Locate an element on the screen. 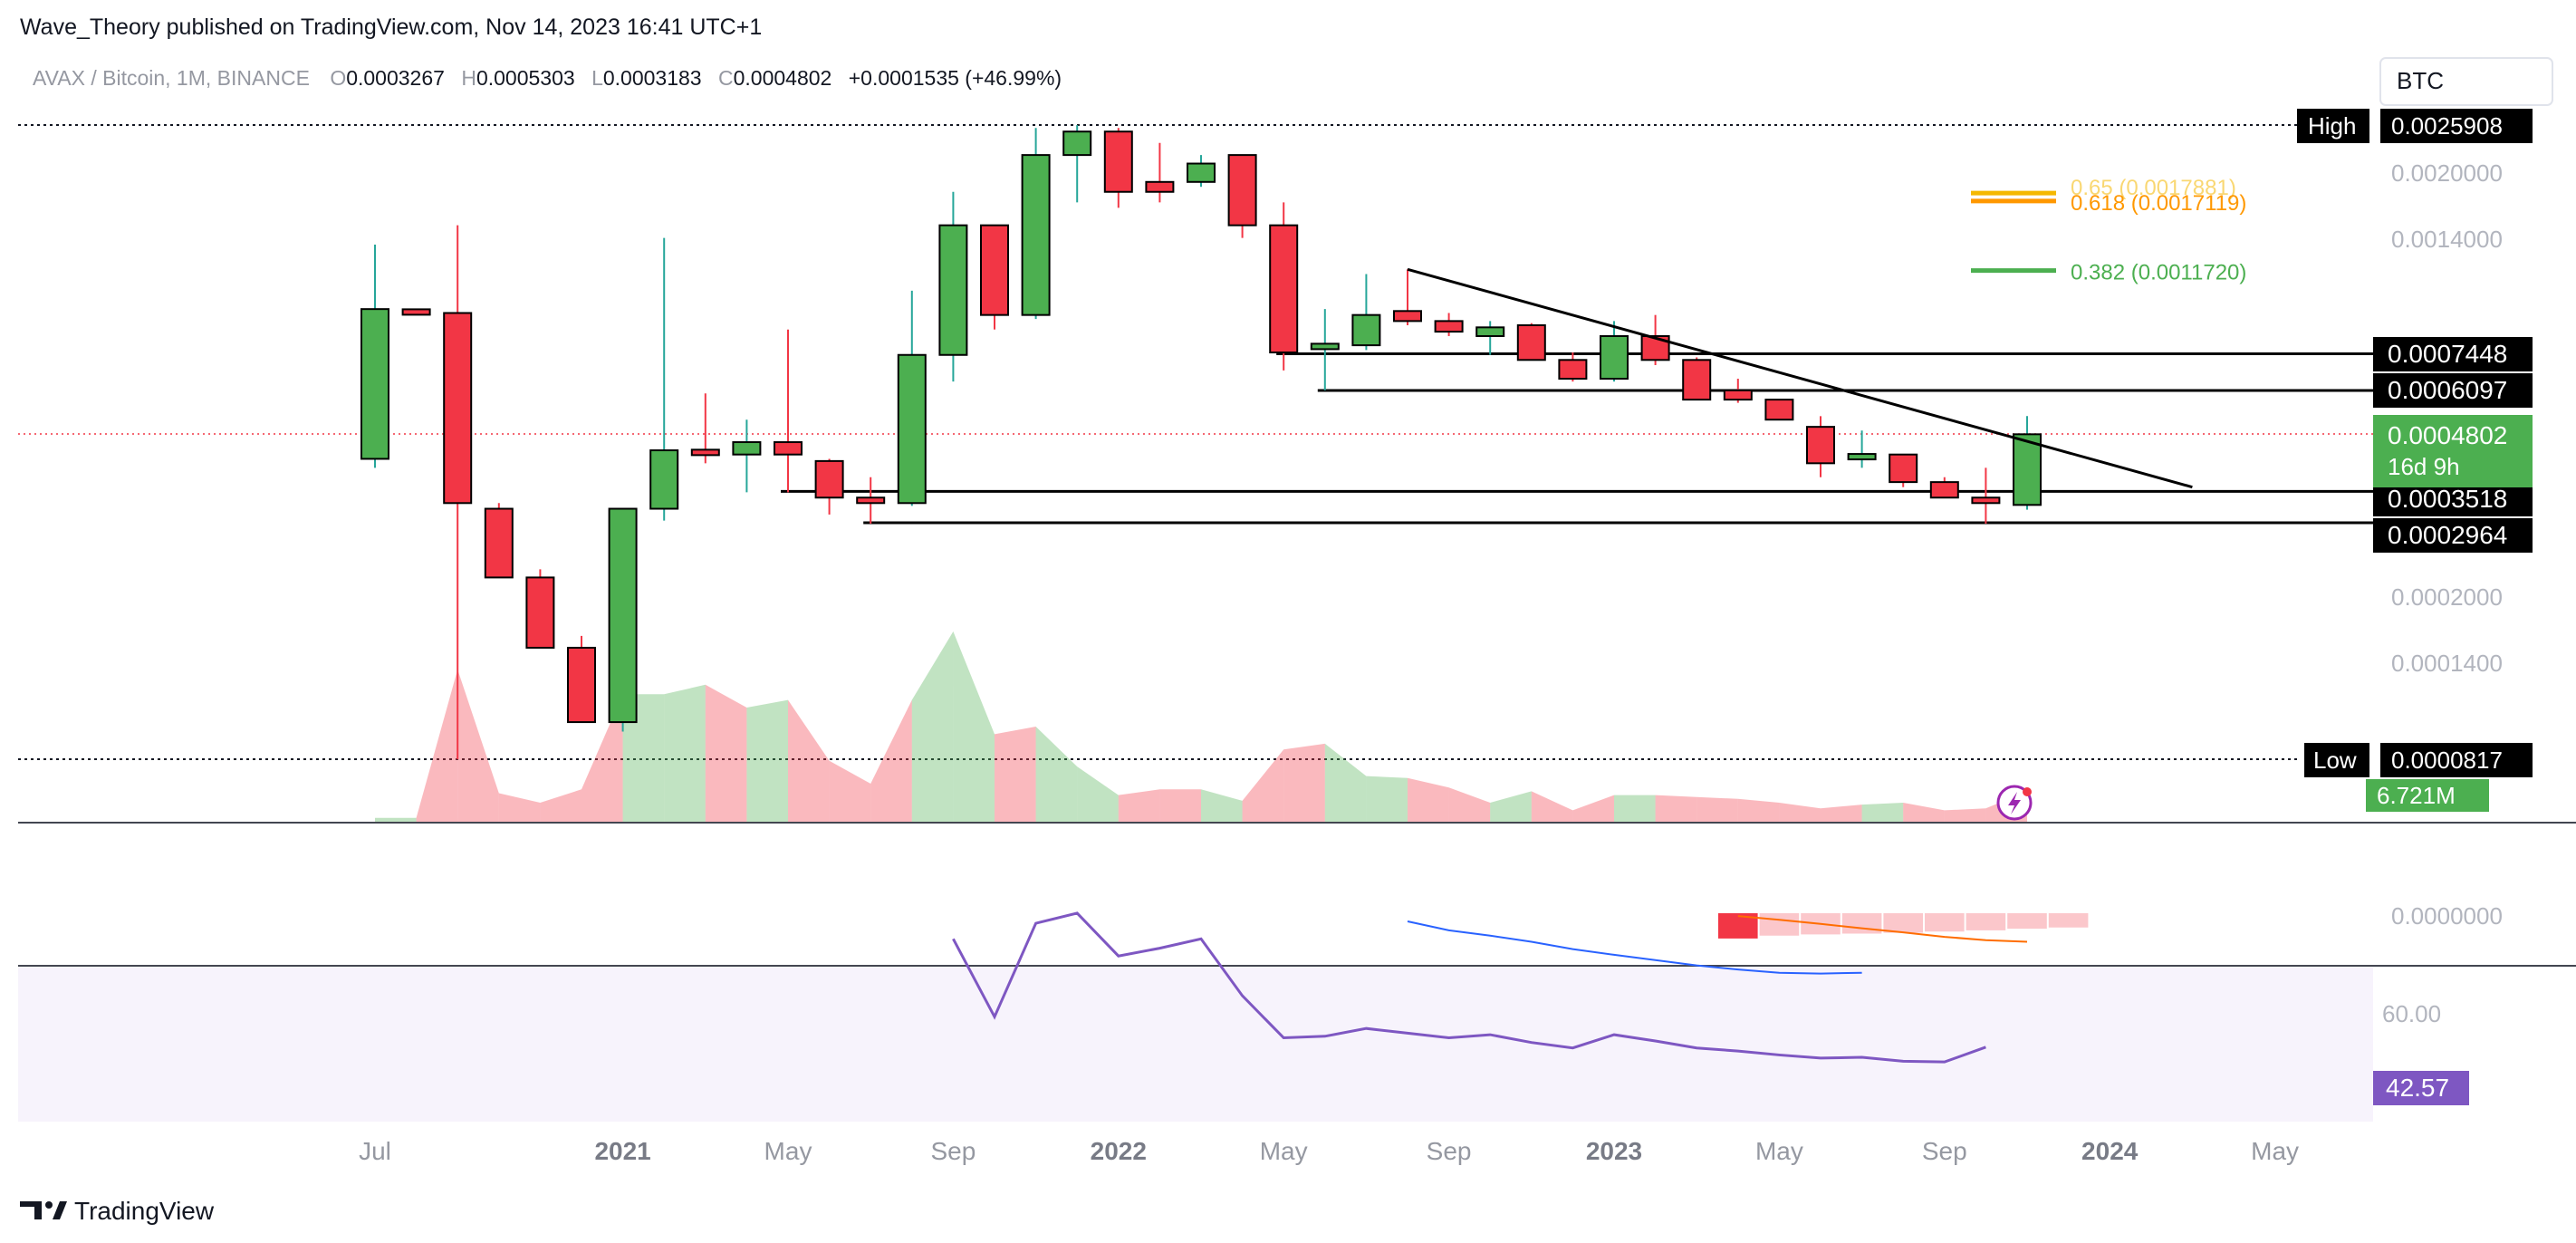 This screenshot has width=2576, height=1243. volume-tag is located at coordinates (2427, 795).